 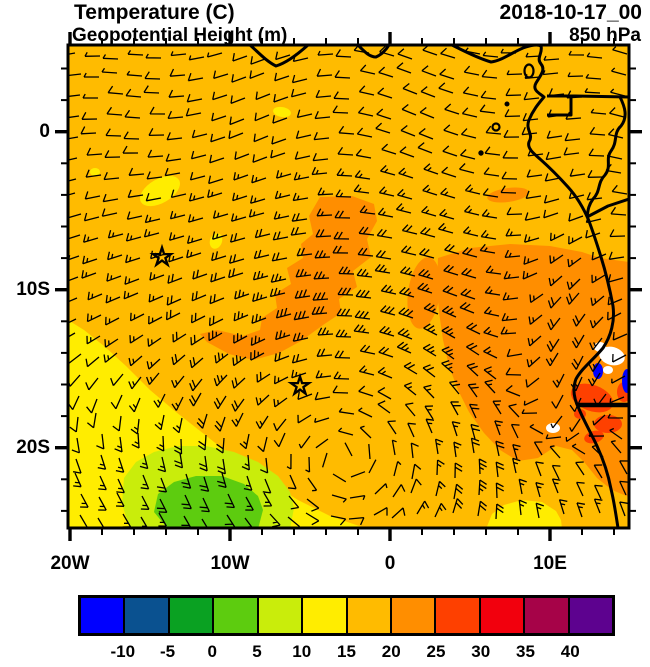 I want to click on temperature-region-warm-angola-coast, so click(x=533, y=370).